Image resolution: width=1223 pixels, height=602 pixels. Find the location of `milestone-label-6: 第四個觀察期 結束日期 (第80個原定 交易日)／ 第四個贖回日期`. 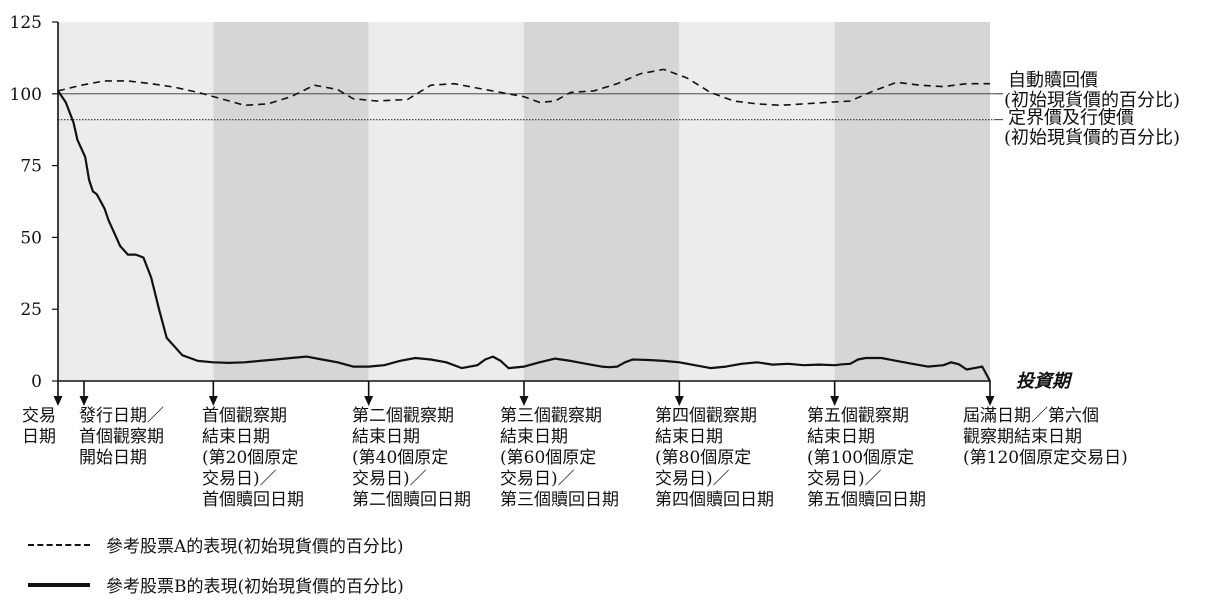

milestone-label-6: 第四個觀察期 結束日期 (第80個原定 交易日)／ 第四個贖回日期 is located at coordinates (714, 458).